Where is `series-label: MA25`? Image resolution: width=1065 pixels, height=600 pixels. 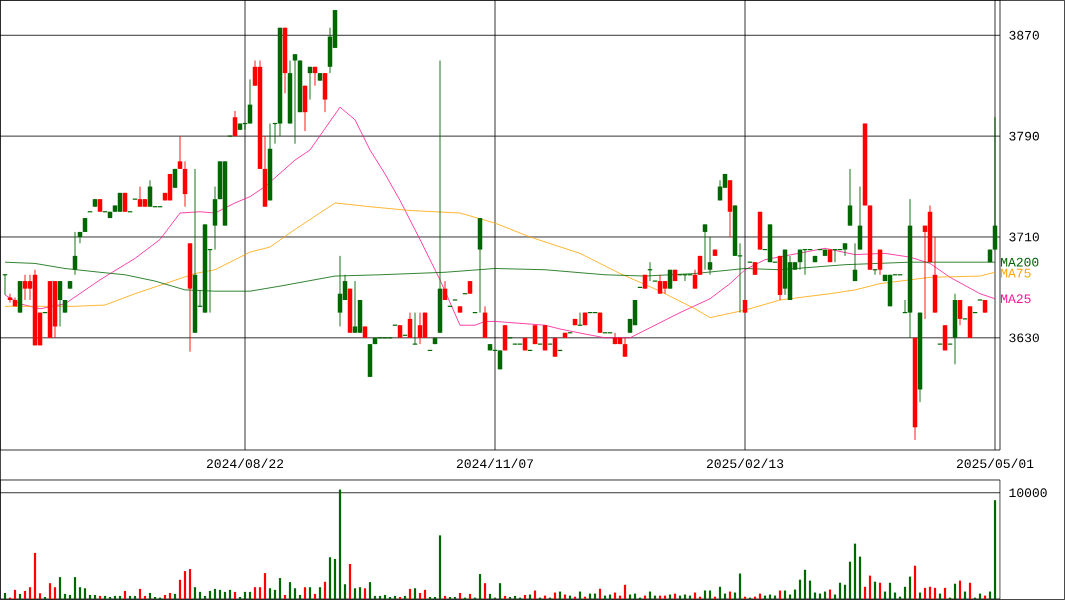
series-label: MA25 is located at coordinates (1016, 299).